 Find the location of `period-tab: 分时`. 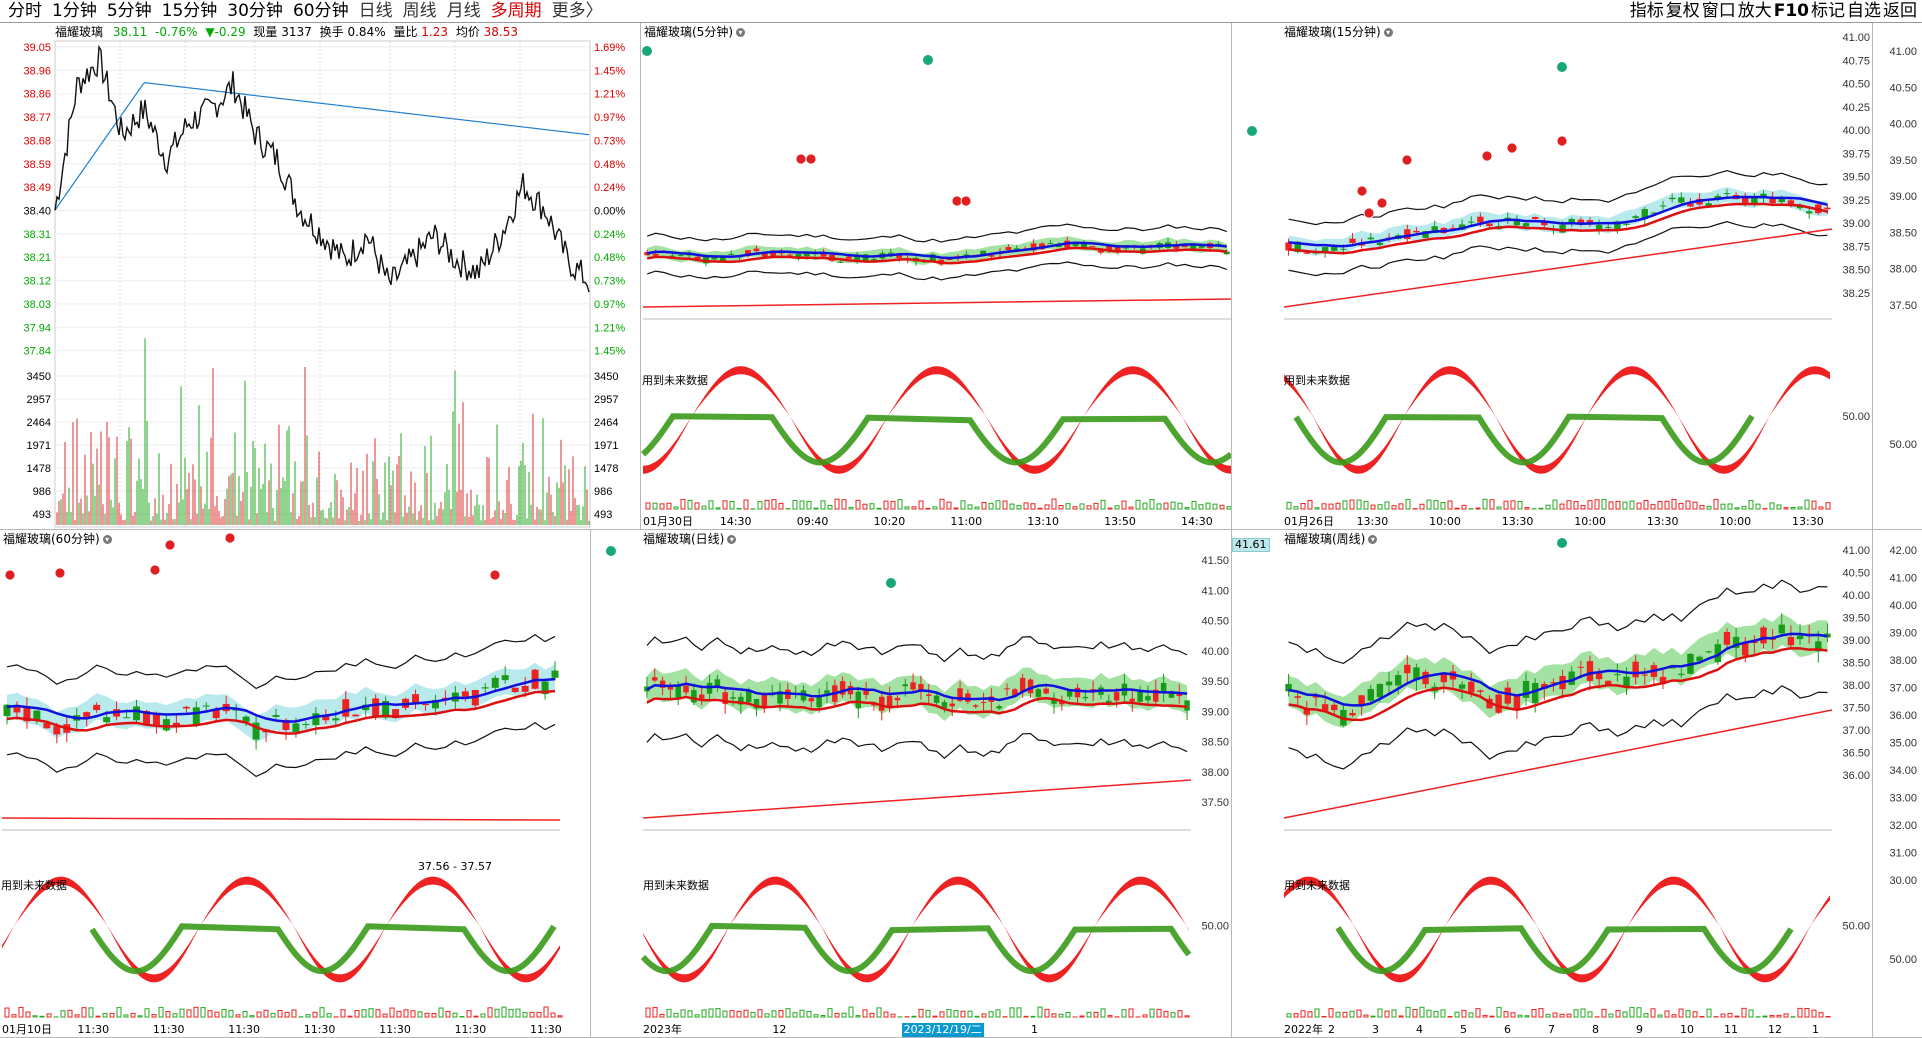

period-tab: 分时 is located at coordinates (26, 11).